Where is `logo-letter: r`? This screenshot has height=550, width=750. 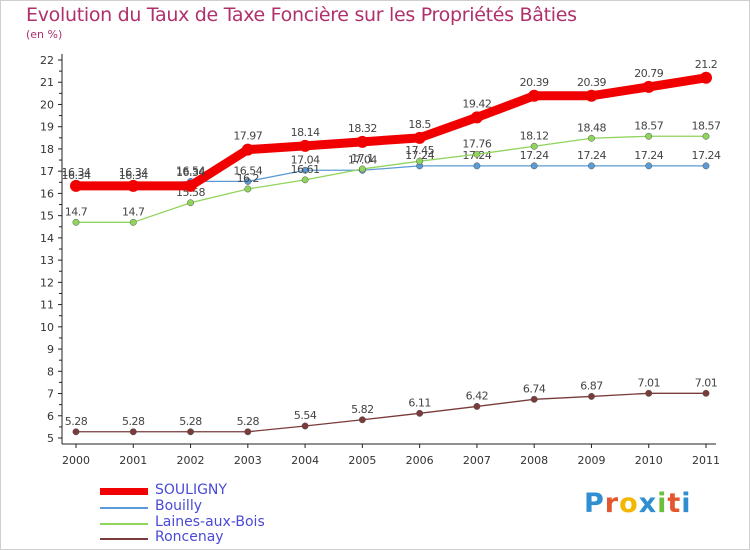
logo-letter: r is located at coordinates (612, 503).